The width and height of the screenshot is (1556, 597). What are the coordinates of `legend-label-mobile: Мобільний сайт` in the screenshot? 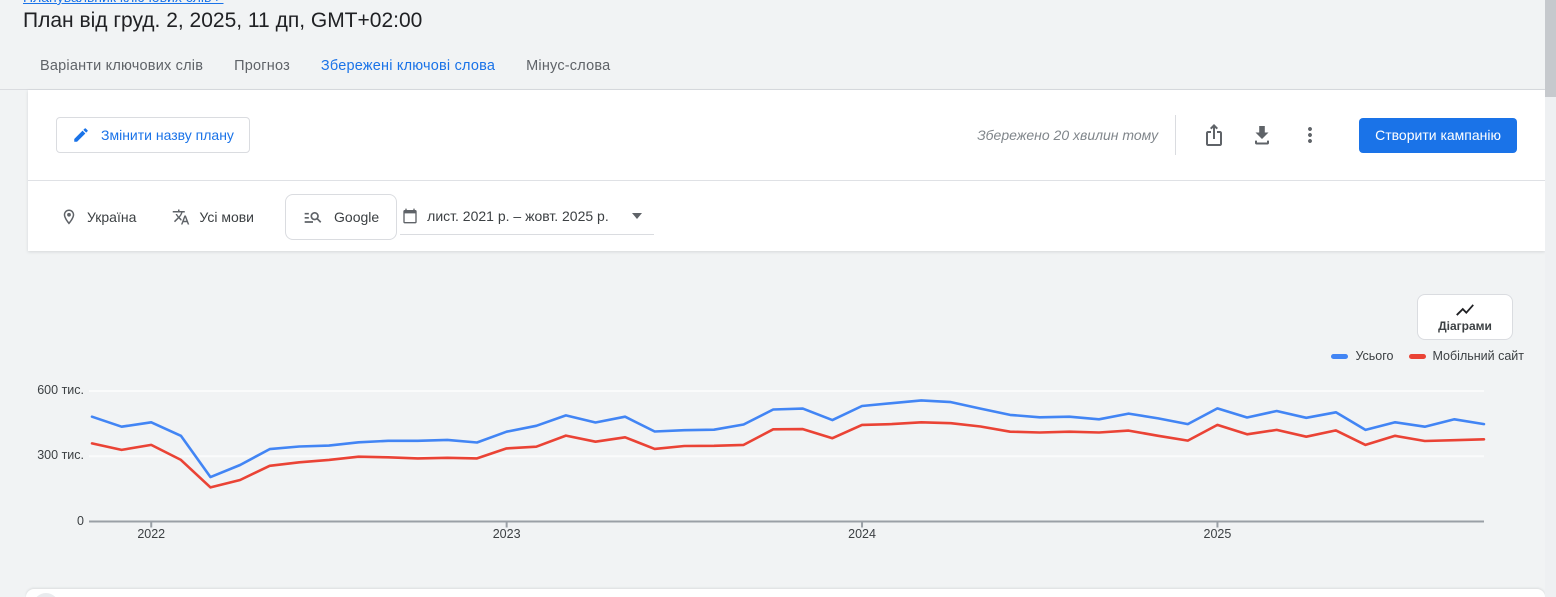 It's located at (1478, 356).